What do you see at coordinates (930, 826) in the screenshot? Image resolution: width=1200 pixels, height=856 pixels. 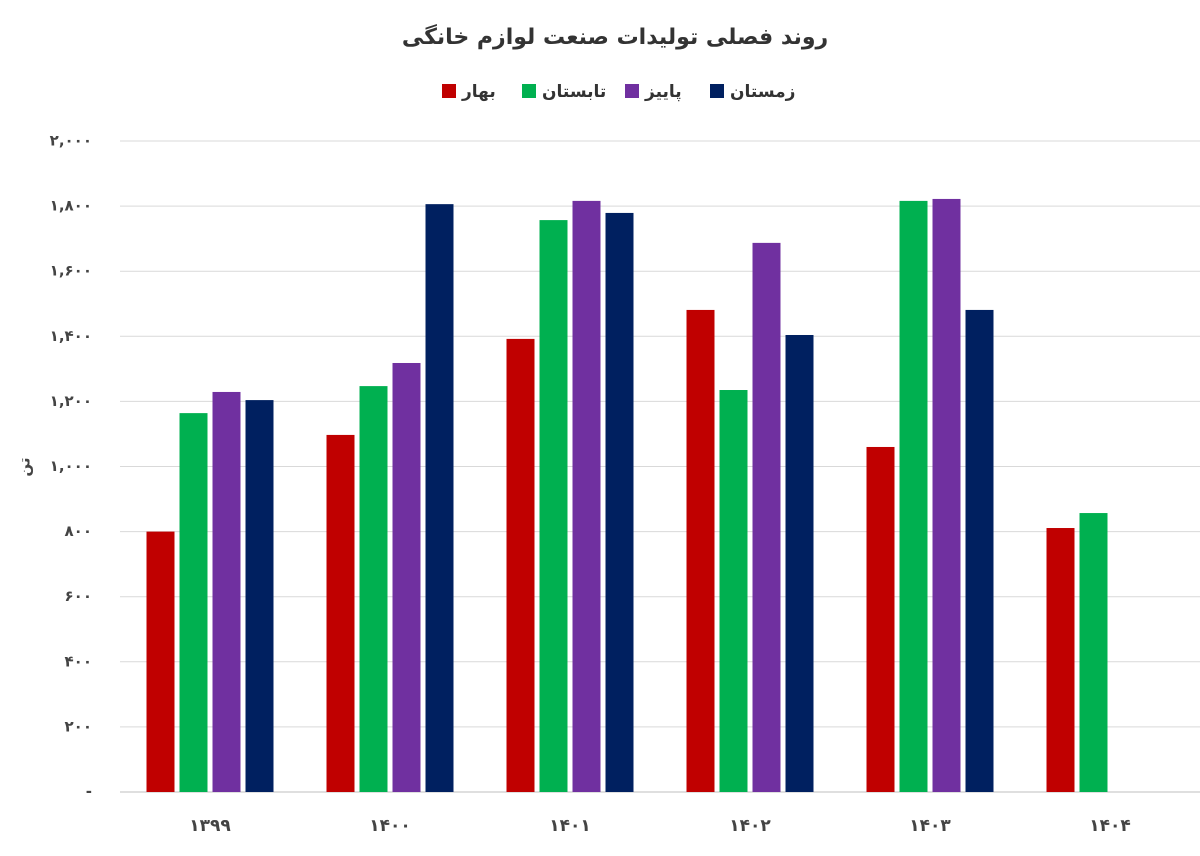 I see `x-tick-label: ۱۴۰۳` at bounding box center [930, 826].